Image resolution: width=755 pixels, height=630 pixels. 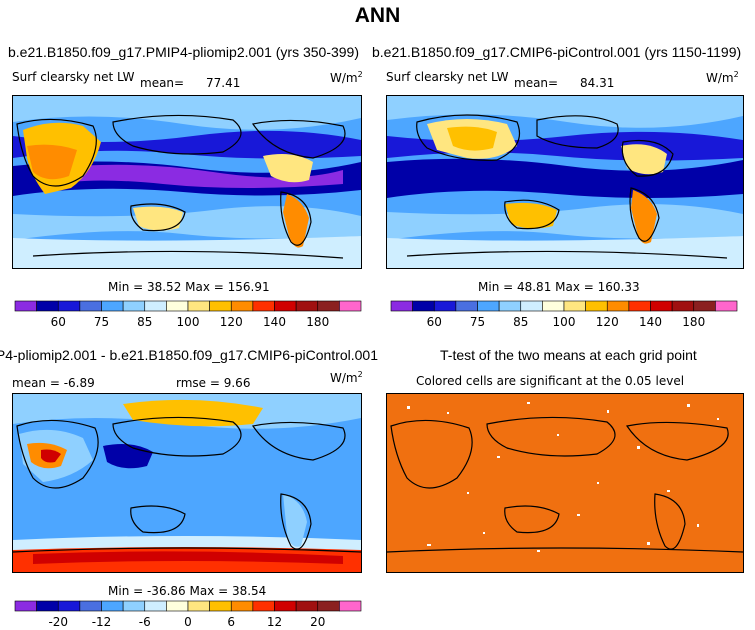 What do you see at coordinates (188, 622) in the screenshot?
I see `colorbar-tick-label: 0` at bounding box center [188, 622].